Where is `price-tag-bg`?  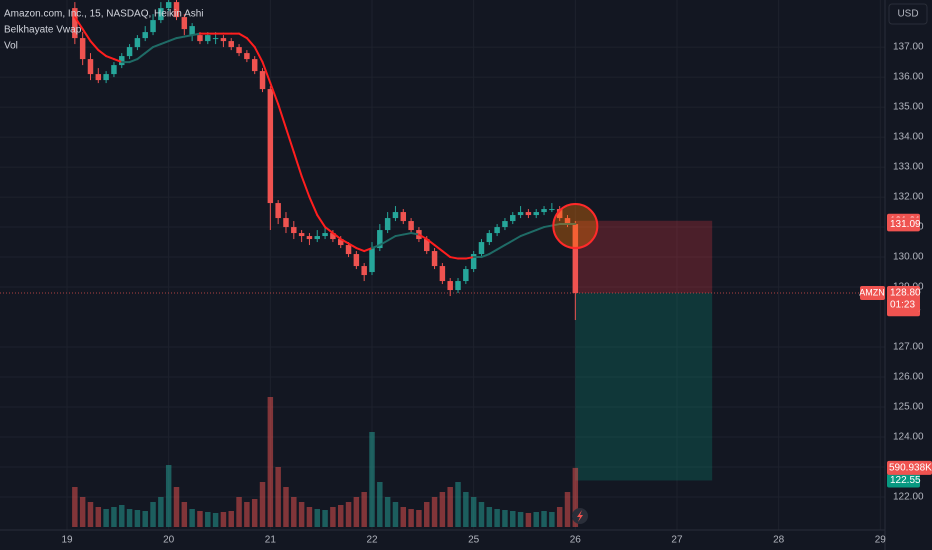 price-tag-bg is located at coordinates (903, 224).